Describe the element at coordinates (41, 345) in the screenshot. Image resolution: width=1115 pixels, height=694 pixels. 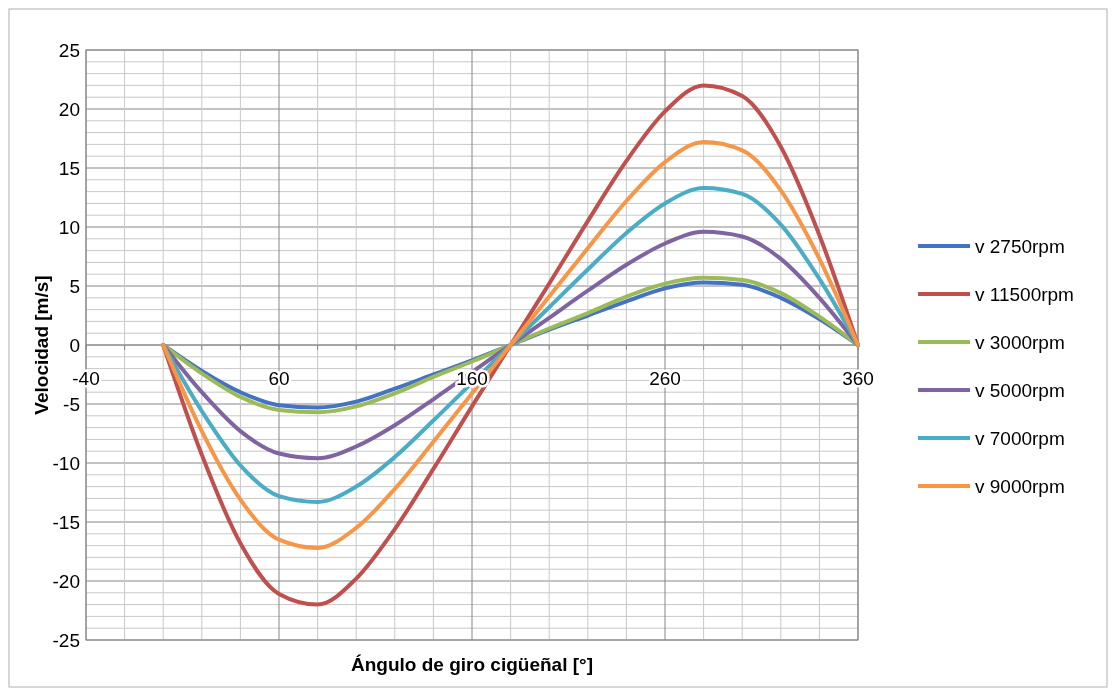
I see `y-axis-title: Velocidad [m/s]` at that location.